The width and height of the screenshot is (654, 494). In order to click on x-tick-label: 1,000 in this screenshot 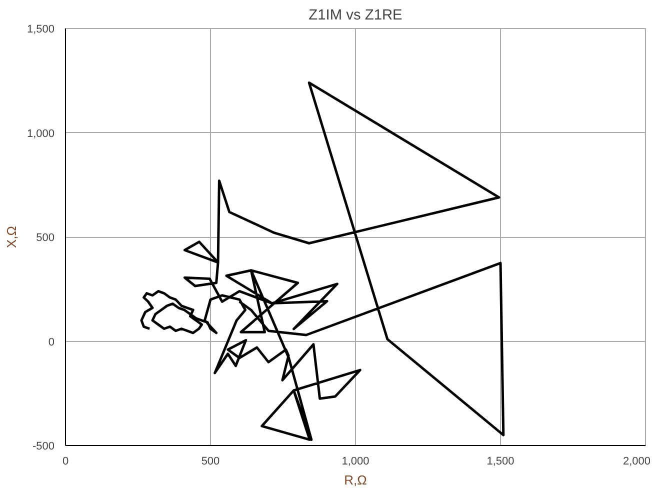, I will do `click(356, 462)`.